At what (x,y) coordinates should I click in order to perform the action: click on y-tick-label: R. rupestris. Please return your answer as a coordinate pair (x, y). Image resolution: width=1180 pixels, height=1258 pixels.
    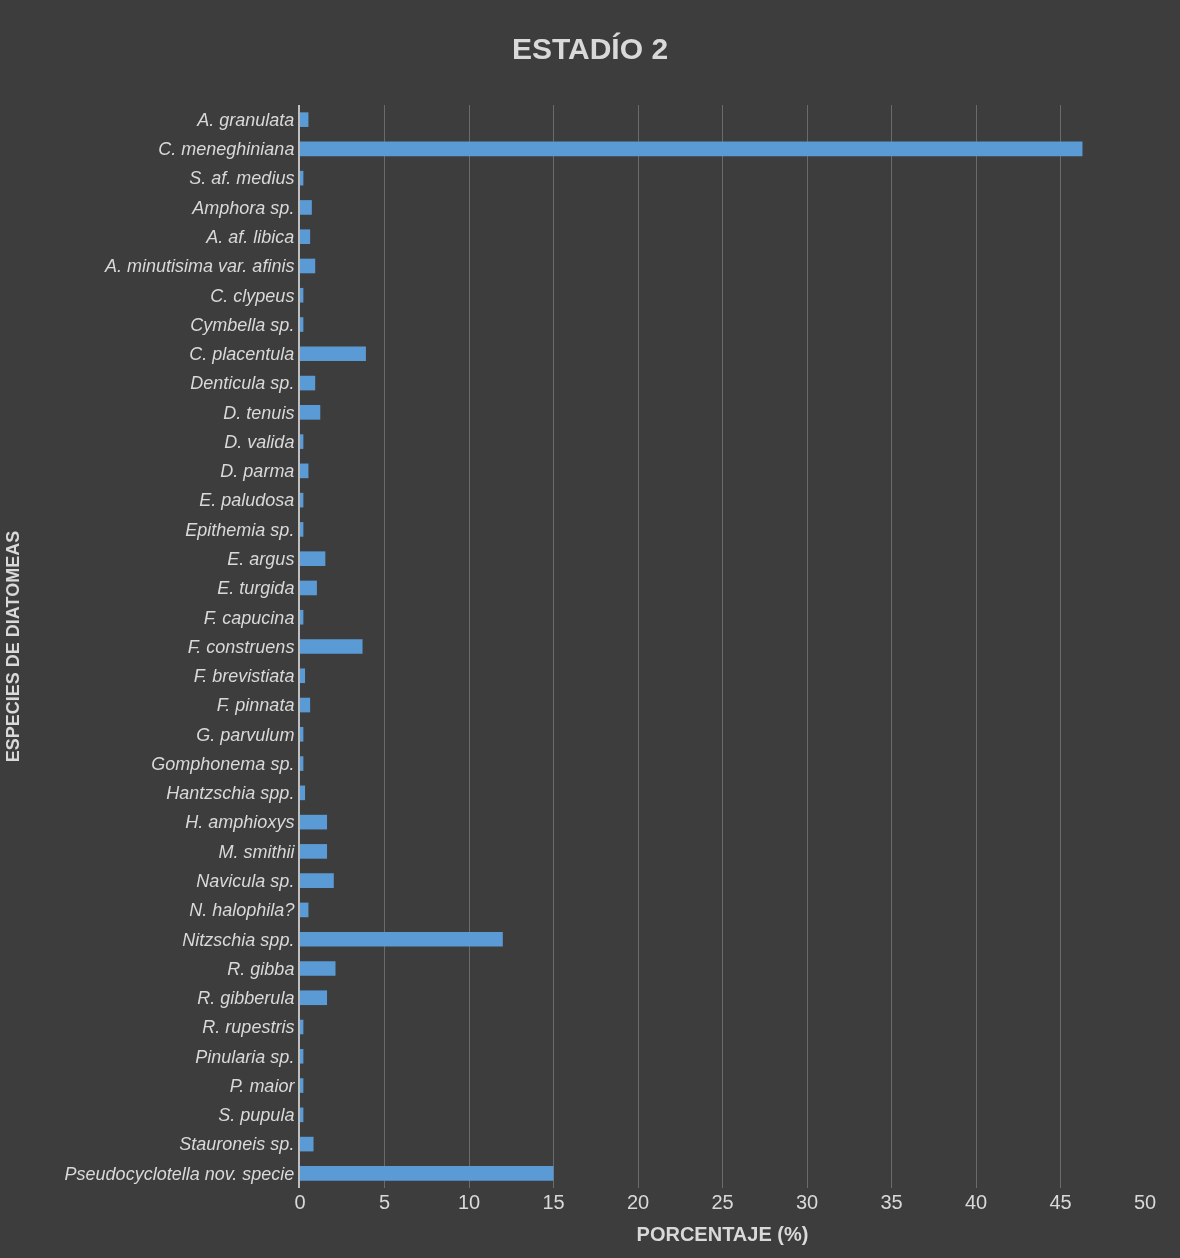
    Looking at the image, I should click on (248, 1027).